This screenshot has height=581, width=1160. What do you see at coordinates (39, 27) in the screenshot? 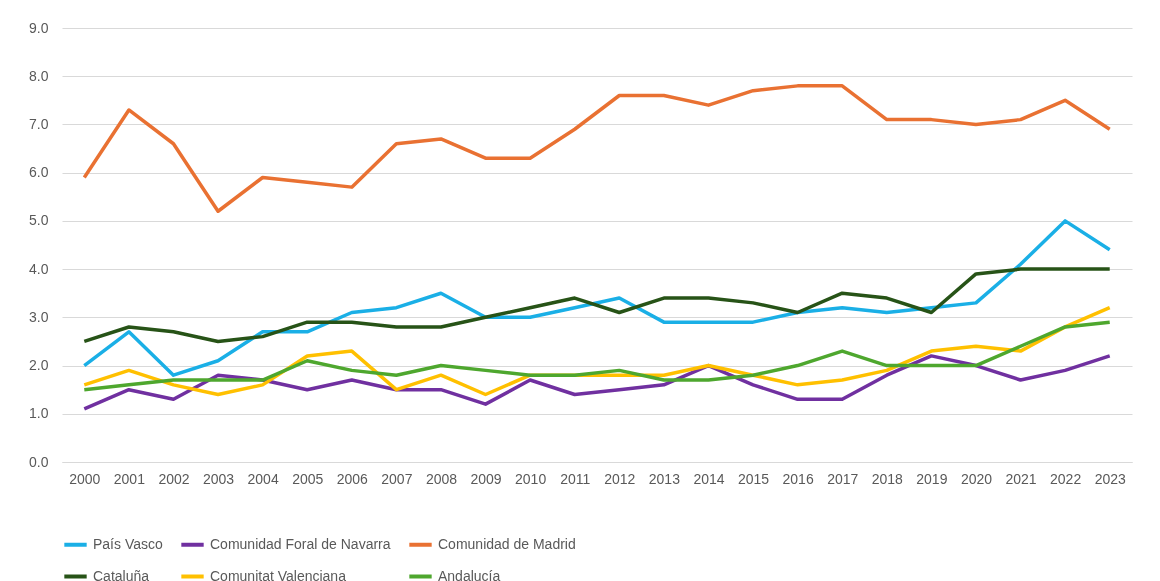
I see `y-tick-label: 9.0` at bounding box center [39, 27].